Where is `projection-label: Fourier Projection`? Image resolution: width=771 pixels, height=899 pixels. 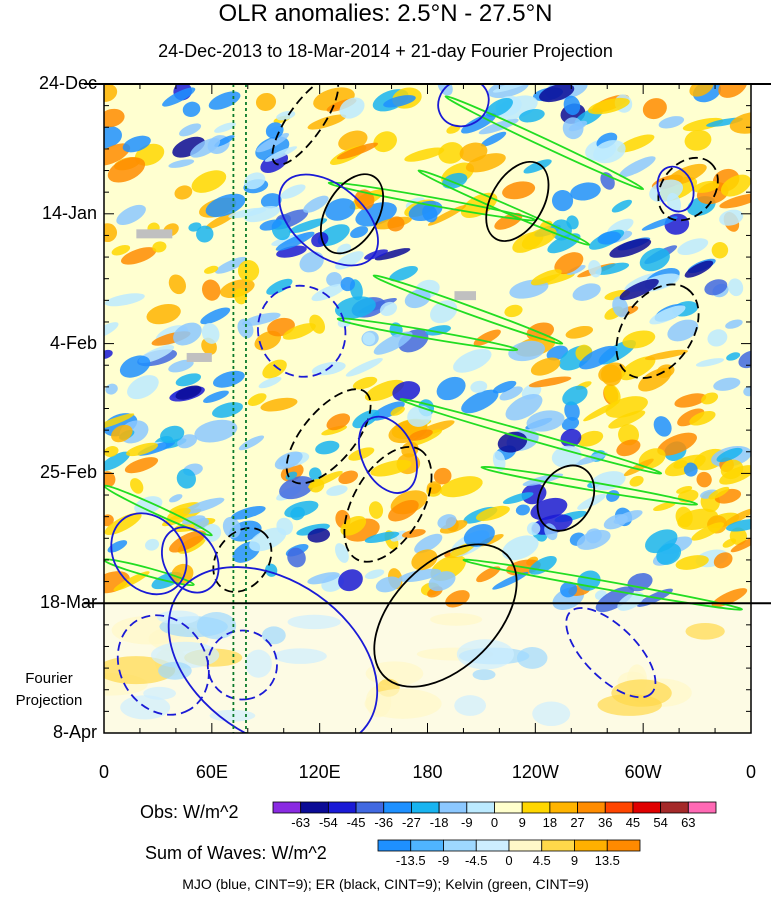 projection-label: Fourier Projection is located at coordinates (49, 690).